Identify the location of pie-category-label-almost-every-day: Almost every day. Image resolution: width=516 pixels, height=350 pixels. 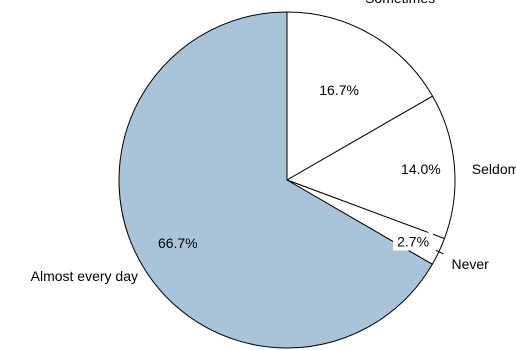
(84, 276).